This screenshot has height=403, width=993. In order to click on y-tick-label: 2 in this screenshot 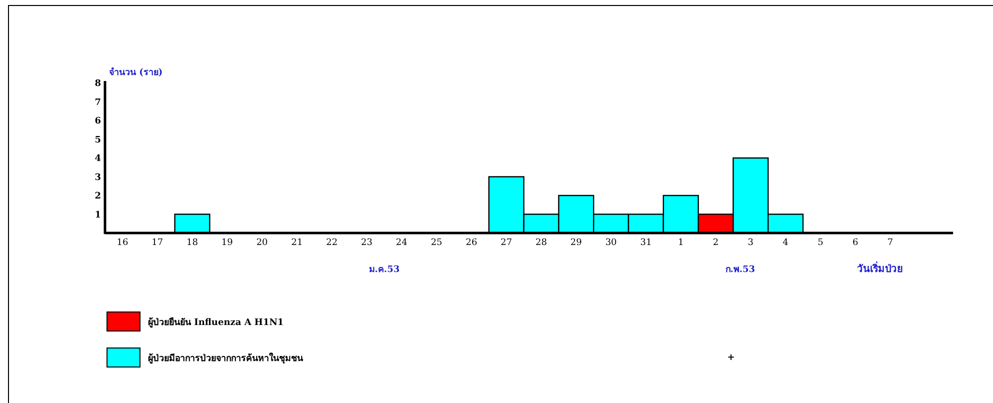, I will do `click(97, 197)`.